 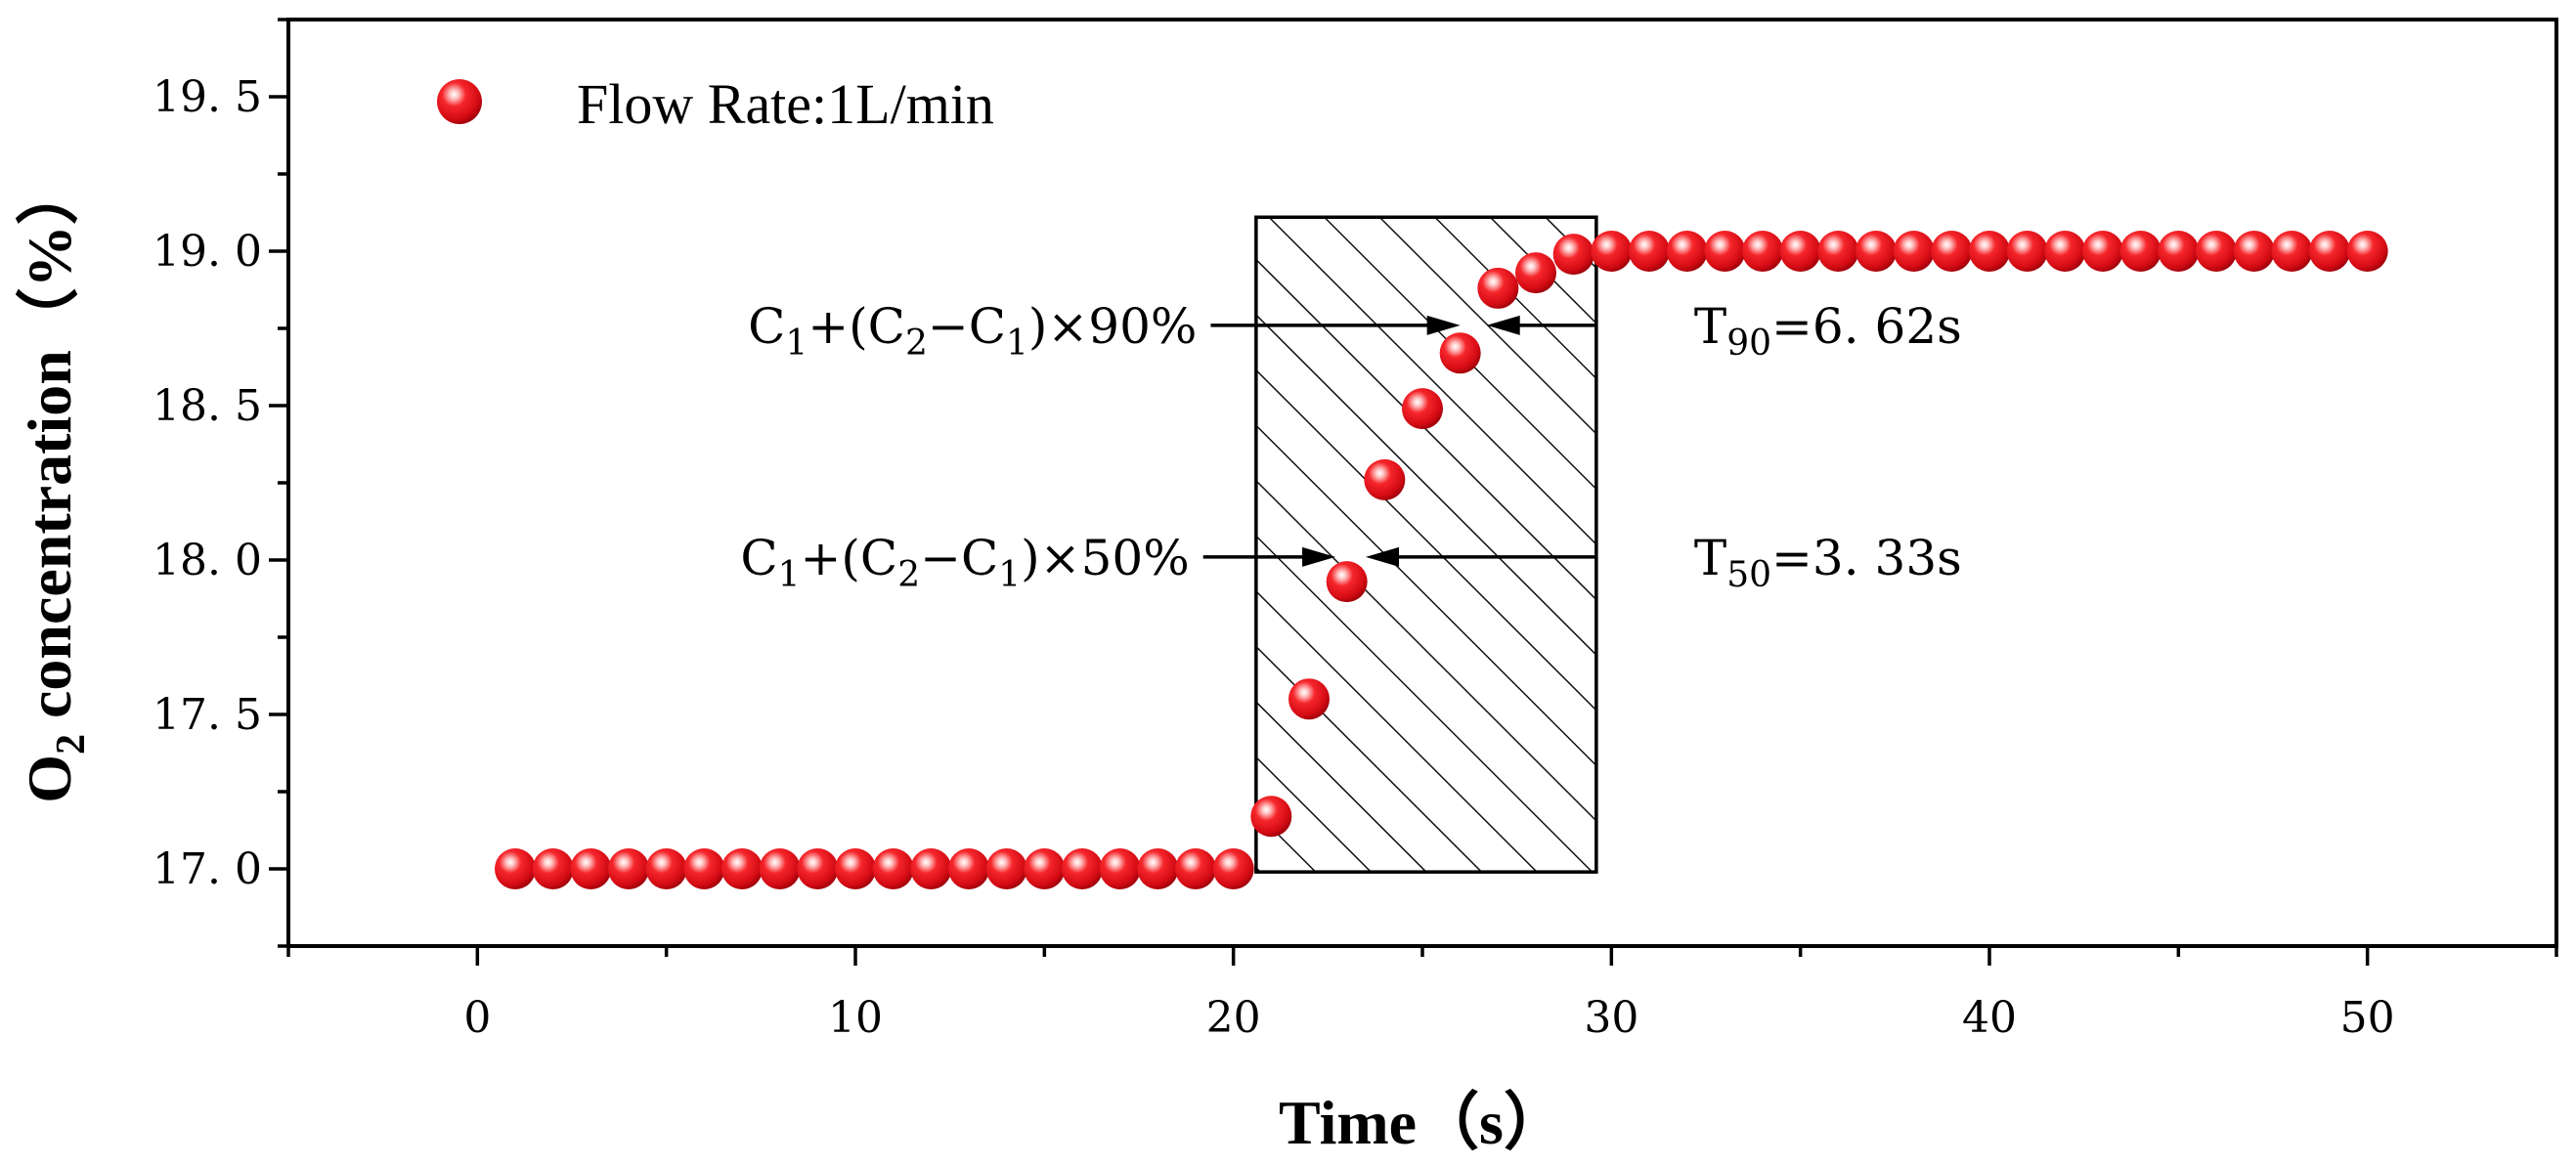 What do you see at coordinates (1443, 325) in the screenshot?
I see `t90-left-arrow-head` at bounding box center [1443, 325].